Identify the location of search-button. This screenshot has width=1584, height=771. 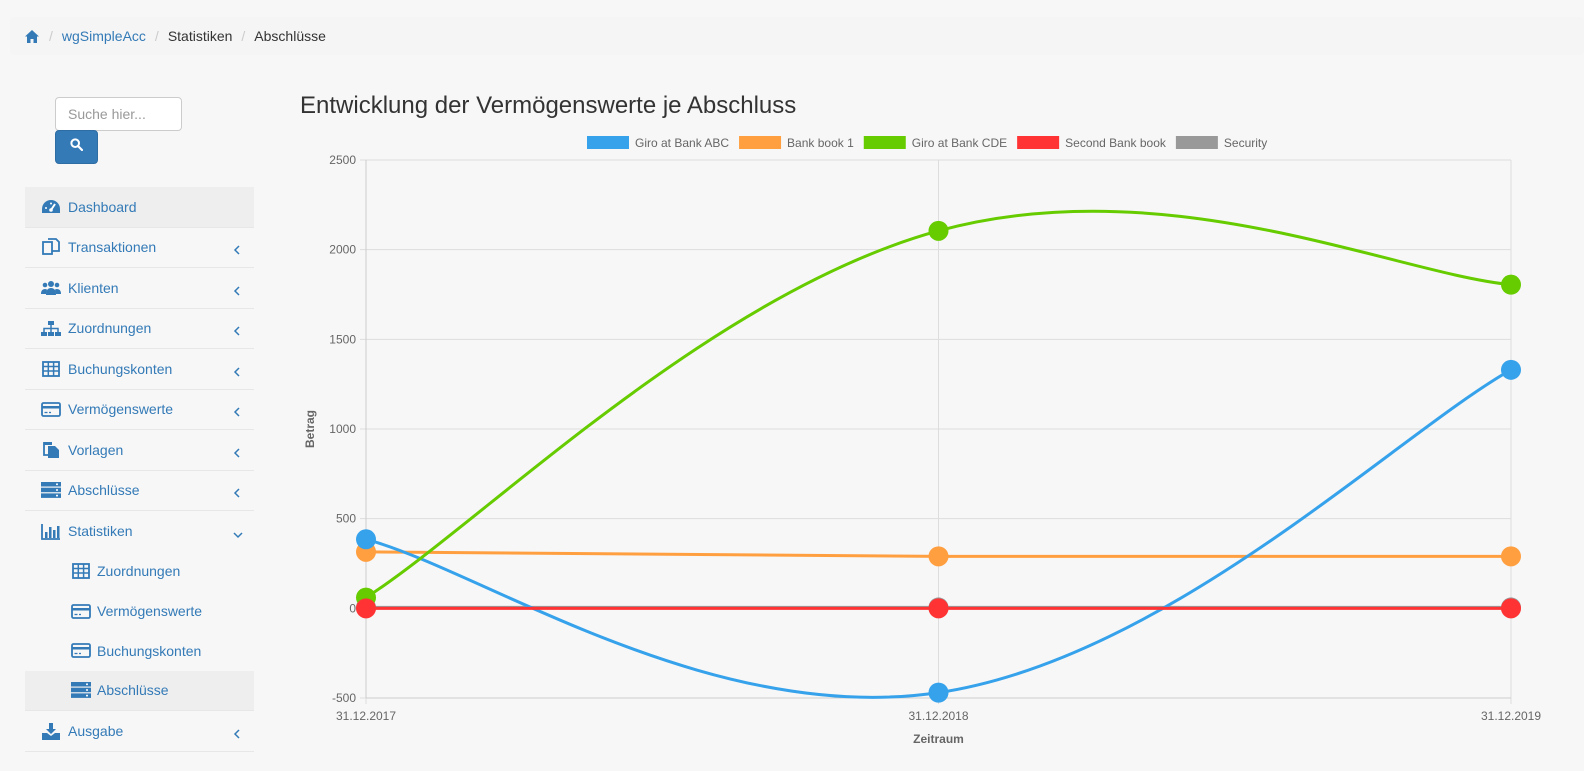
(76, 147).